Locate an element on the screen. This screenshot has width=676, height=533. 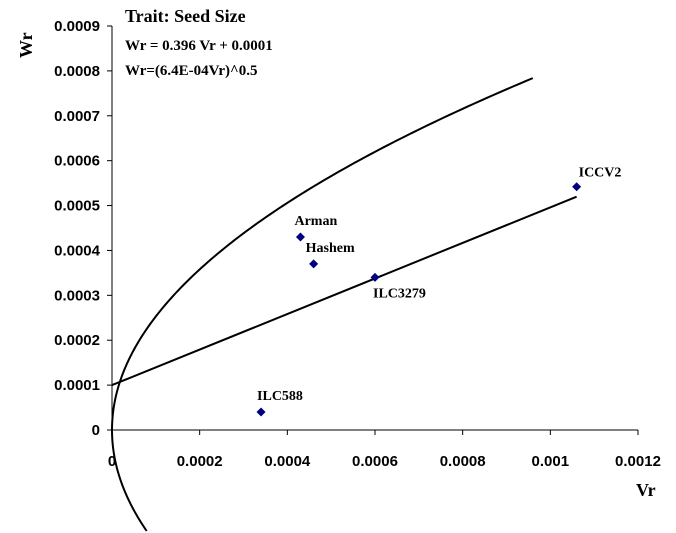
x-axis-title: Vr is located at coordinates (646, 490).